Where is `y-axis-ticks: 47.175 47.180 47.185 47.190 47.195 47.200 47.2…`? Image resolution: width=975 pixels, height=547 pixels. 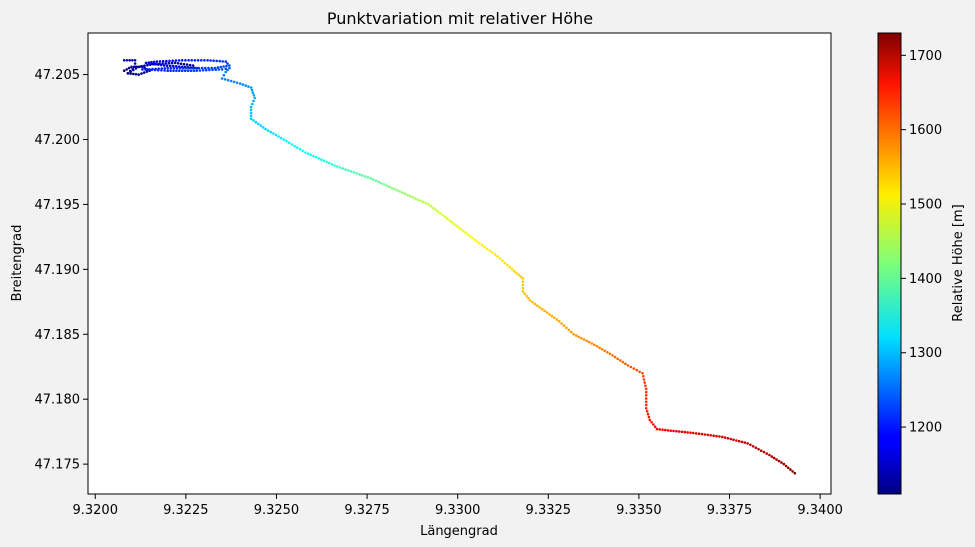 y-axis-ticks: 47.175 47.180 47.185 47.190 47.195 47.200 47.2… is located at coordinates (61, 270).